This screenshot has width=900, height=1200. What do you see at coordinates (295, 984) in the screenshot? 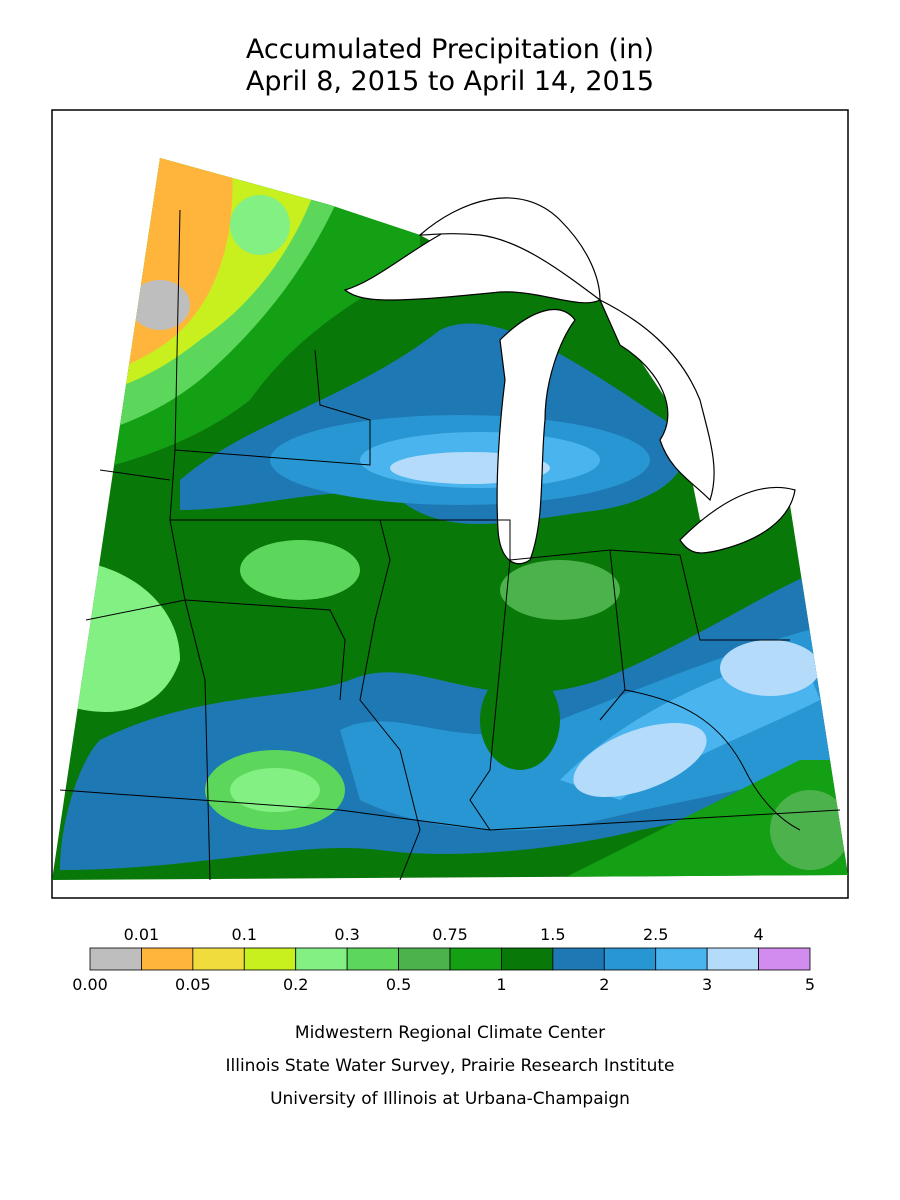
I see `legend-label: 0.2` at bounding box center [295, 984].